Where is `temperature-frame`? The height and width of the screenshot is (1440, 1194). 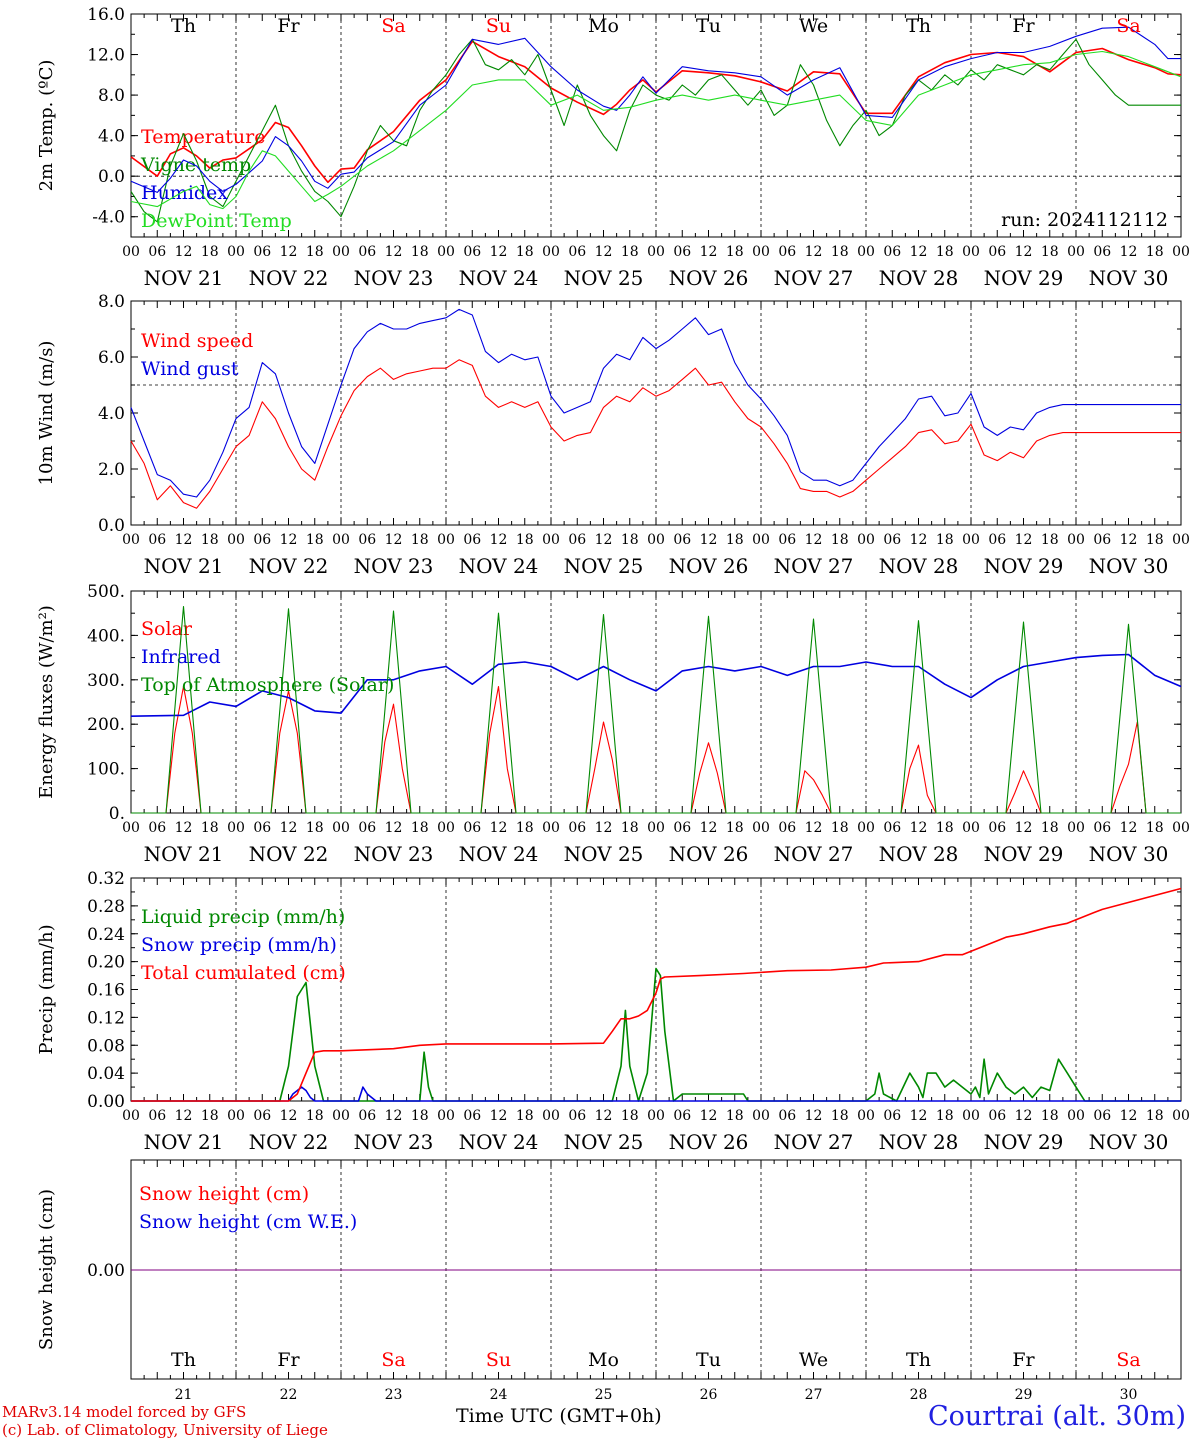
temperature-frame is located at coordinates (656, 125).